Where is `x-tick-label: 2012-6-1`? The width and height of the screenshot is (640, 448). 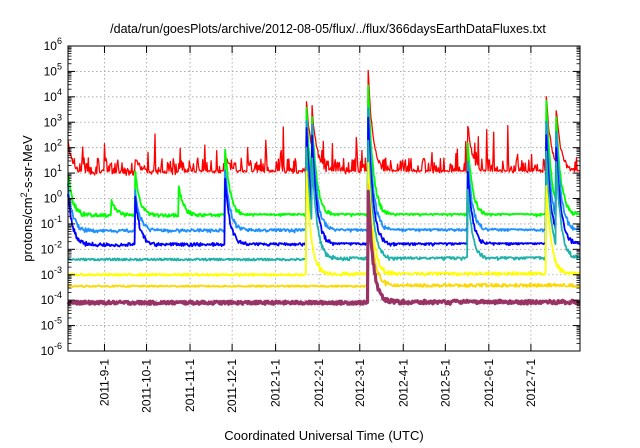 x-tick-label: 2012-6-1 is located at coordinates (489, 383).